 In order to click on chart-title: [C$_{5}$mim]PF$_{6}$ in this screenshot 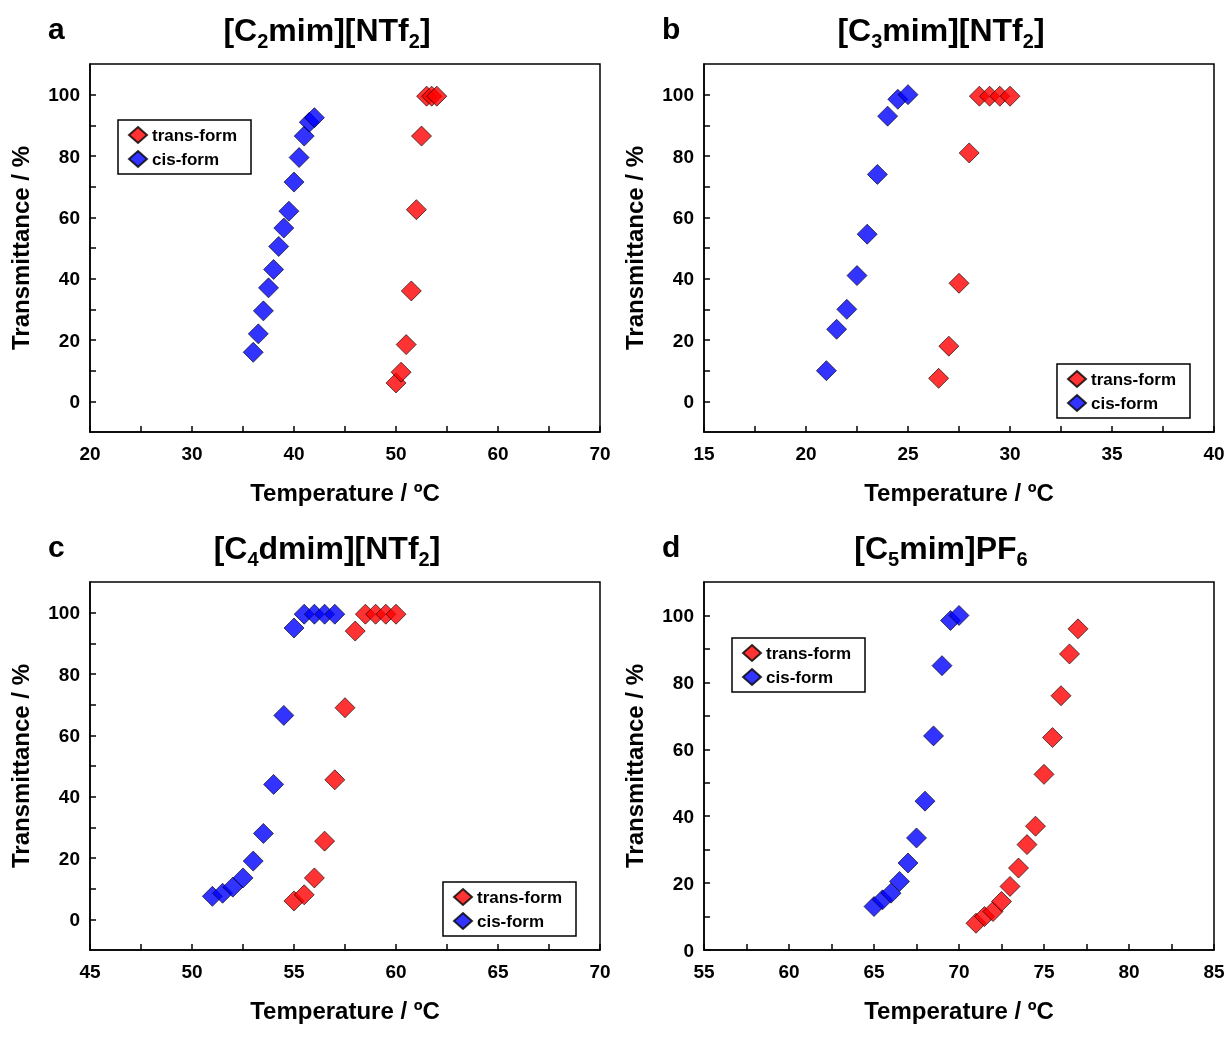, I will do `click(941, 550)`.